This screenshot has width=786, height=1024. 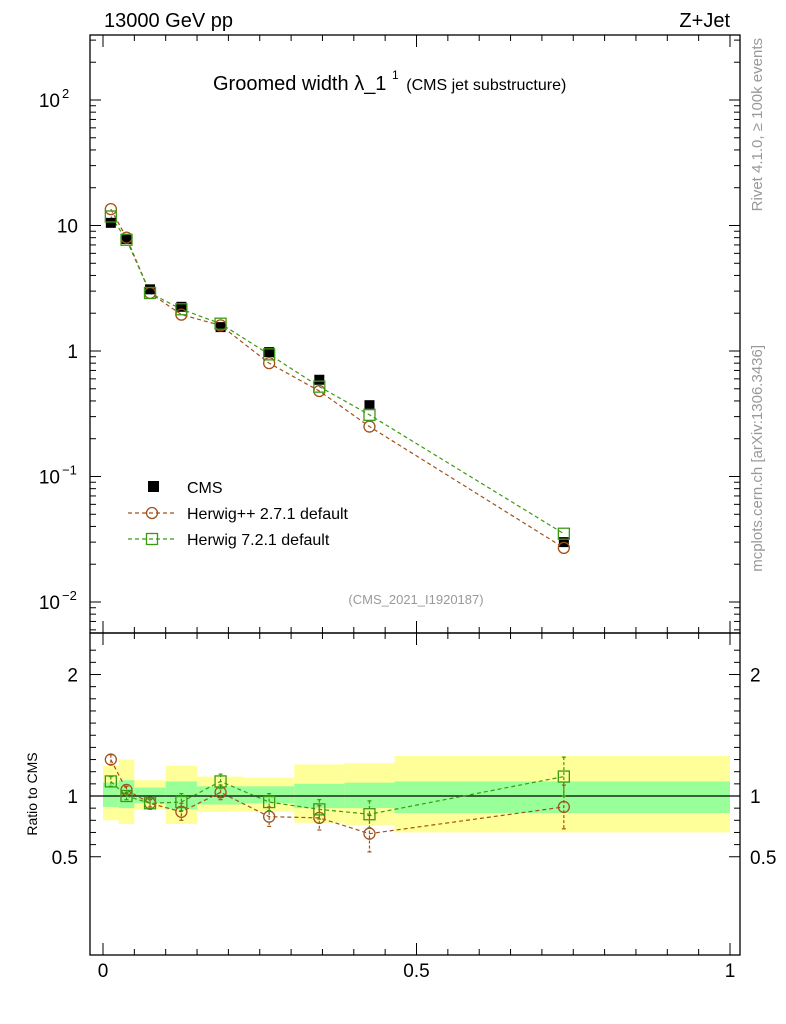 What do you see at coordinates (755, 797) in the screenshot?
I see `ratio-ytick-label-right-1: 1` at bounding box center [755, 797].